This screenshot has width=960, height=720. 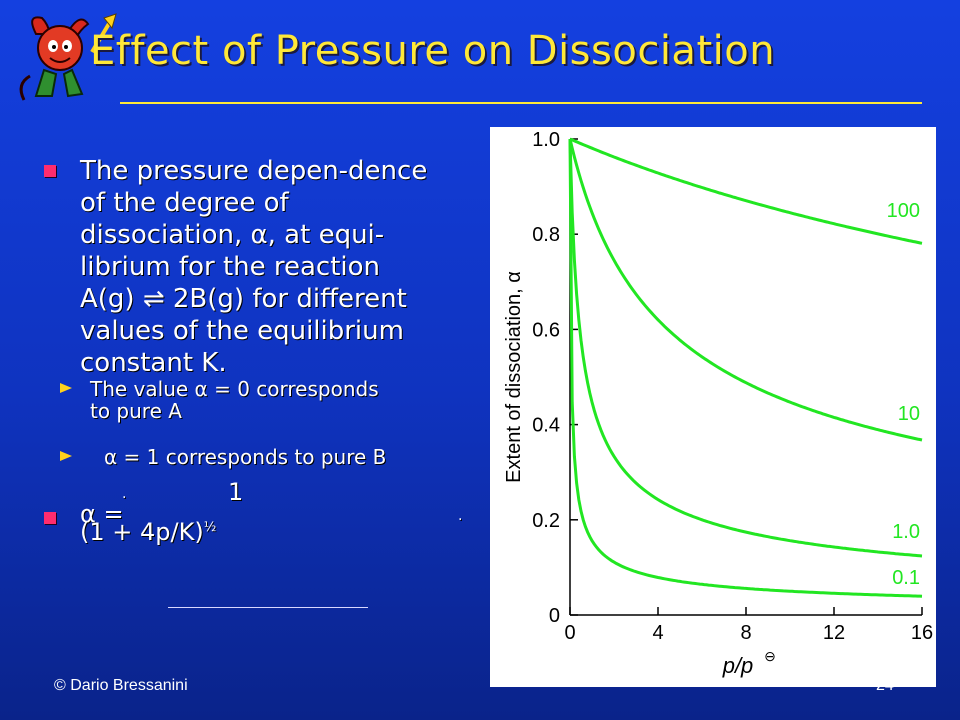 What do you see at coordinates (521, 103) in the screenshot?
I see `title-underline` at bounding box center [521, 103].